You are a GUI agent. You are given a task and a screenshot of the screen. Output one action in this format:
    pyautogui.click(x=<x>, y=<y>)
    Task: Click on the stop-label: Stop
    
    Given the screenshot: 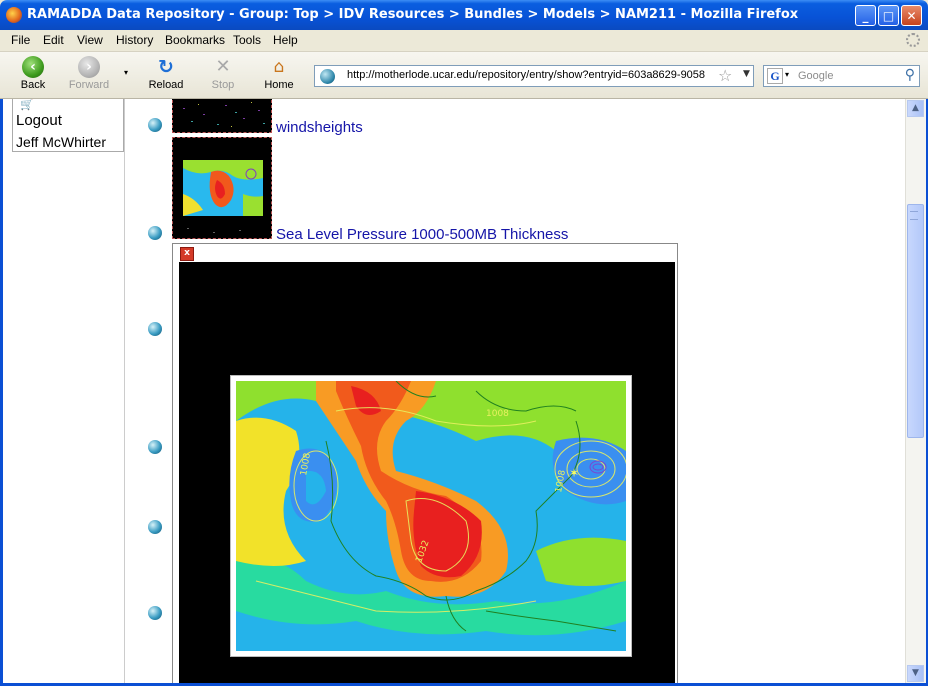 What is the action you would take?
    pyautogui.click(x=223, y=85)
    